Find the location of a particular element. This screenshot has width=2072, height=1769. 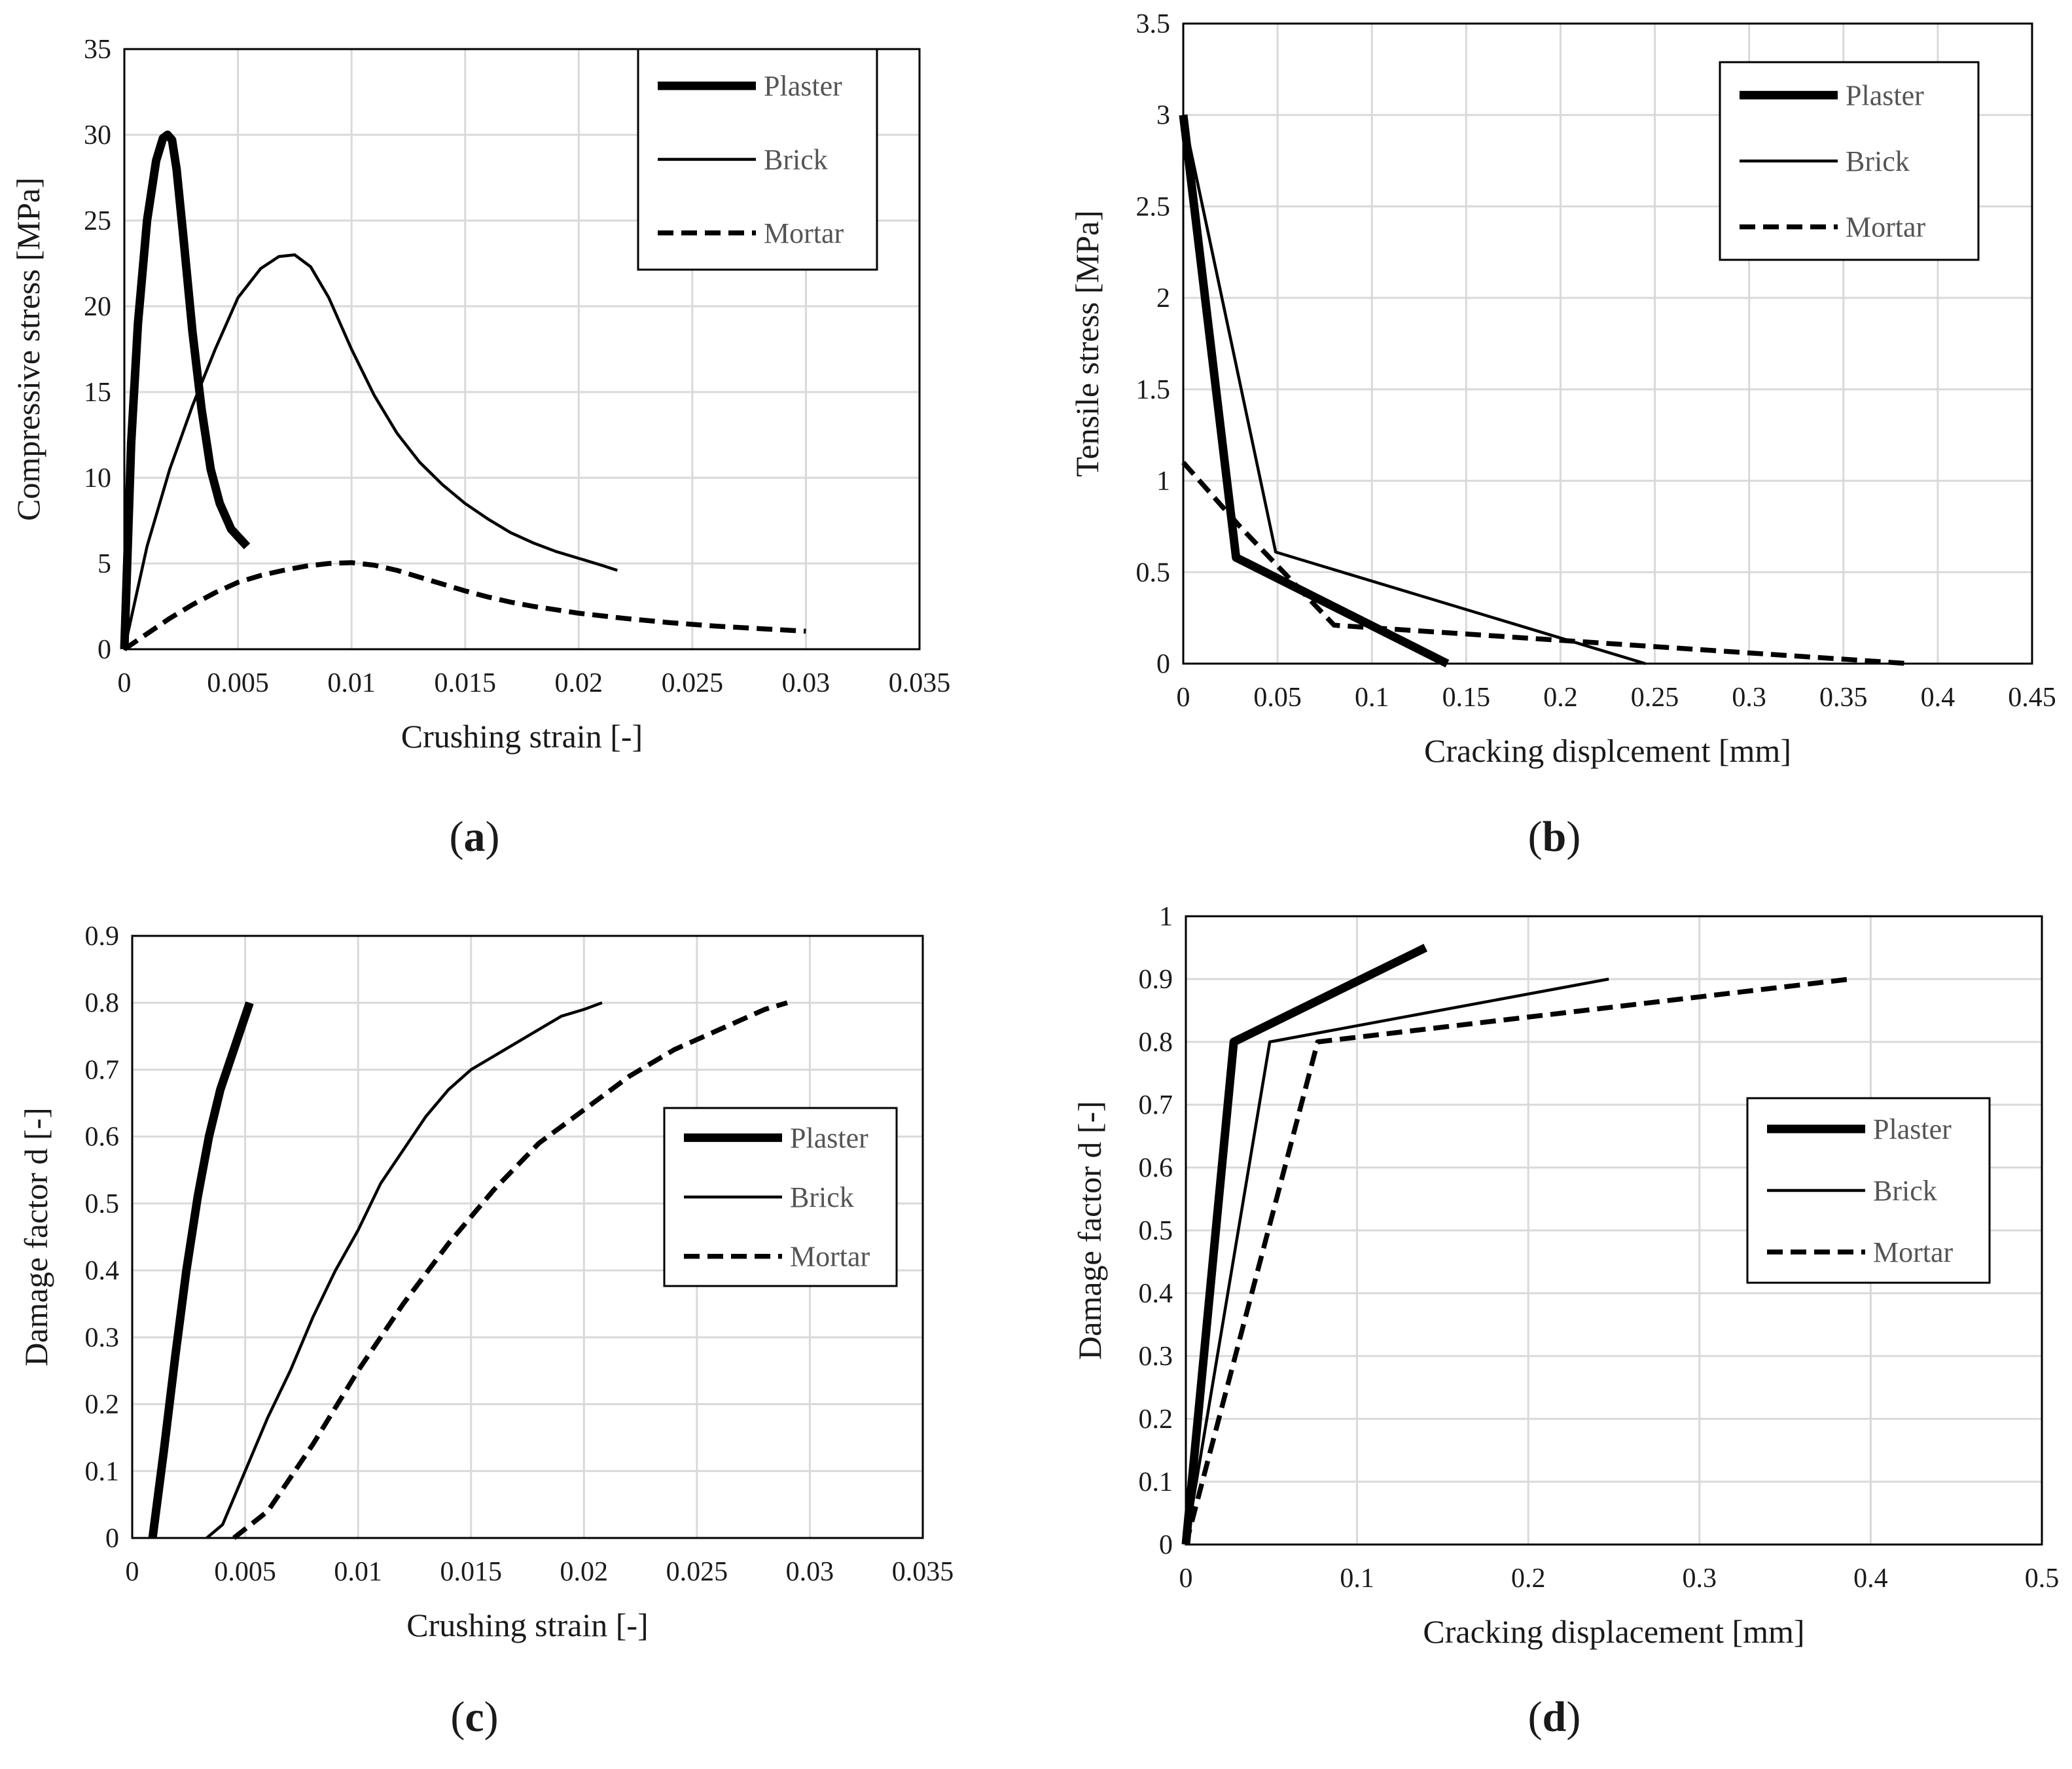

y-tick-label: 20 is located at coordinates (98, 307).